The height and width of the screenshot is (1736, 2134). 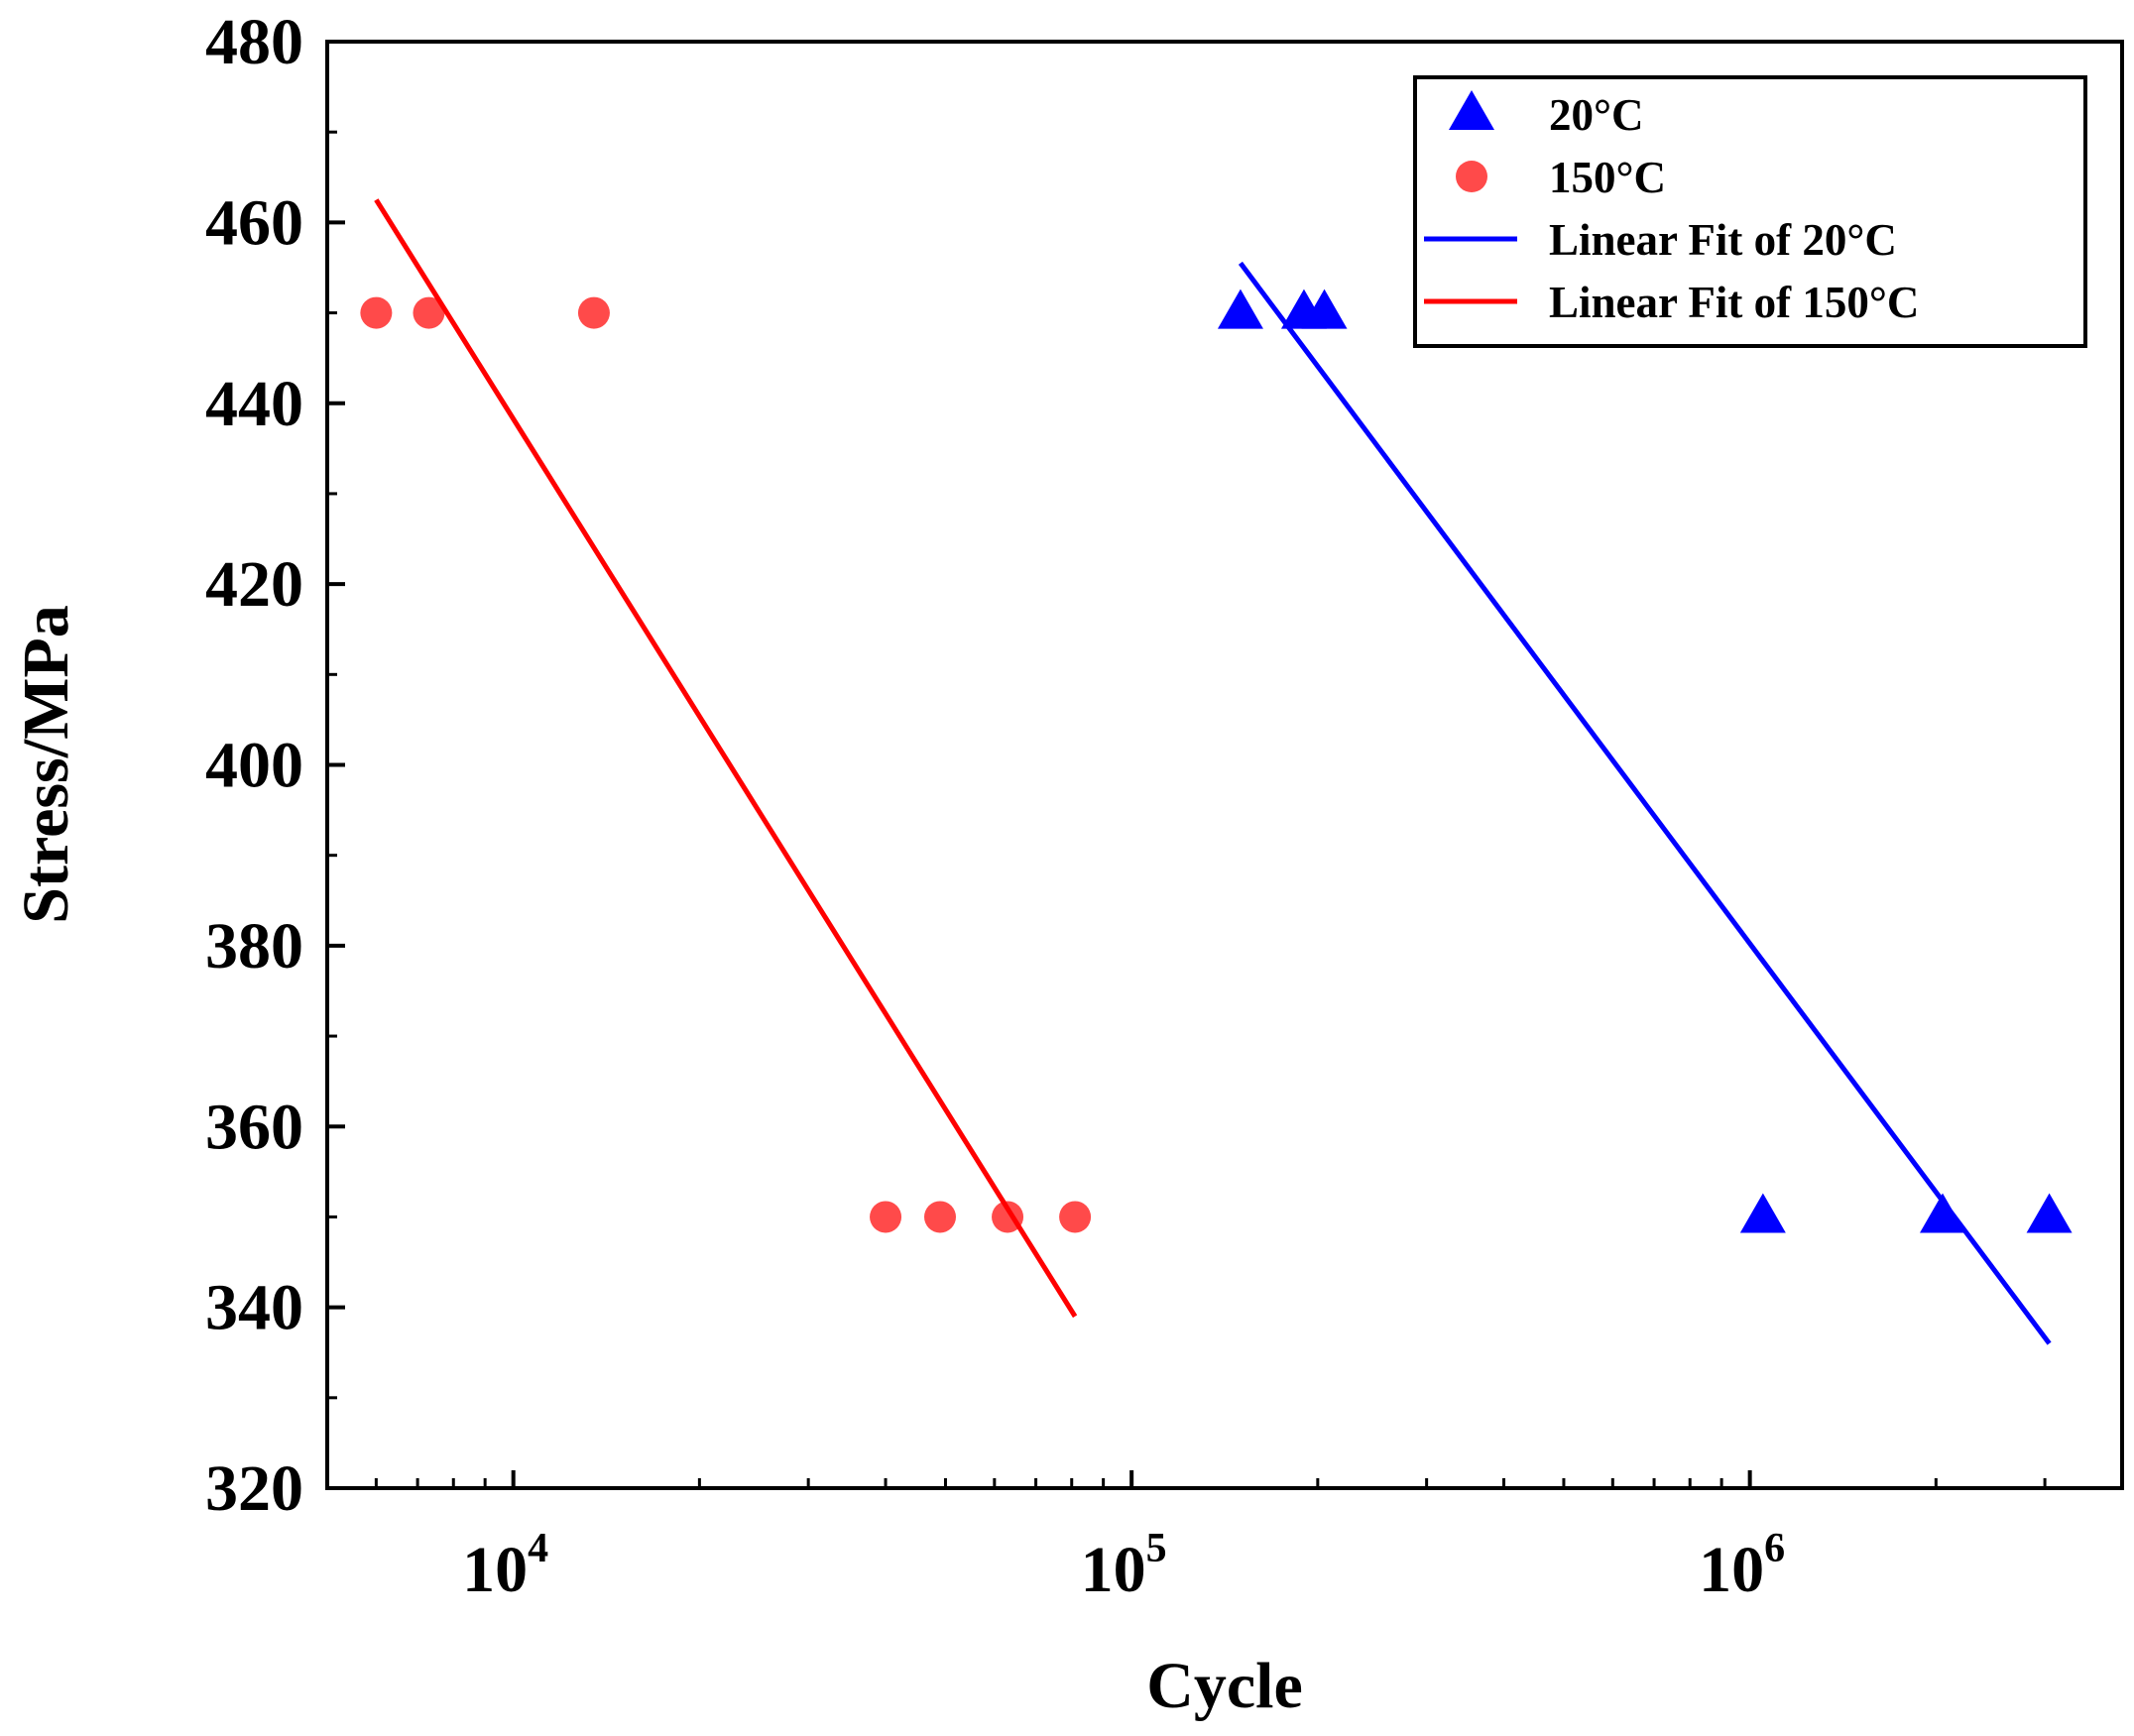 What do you see at coordinates (1471, 176) in the screenshot?
I see `legend-circle-swatch` at bounding box center [1471, 176].